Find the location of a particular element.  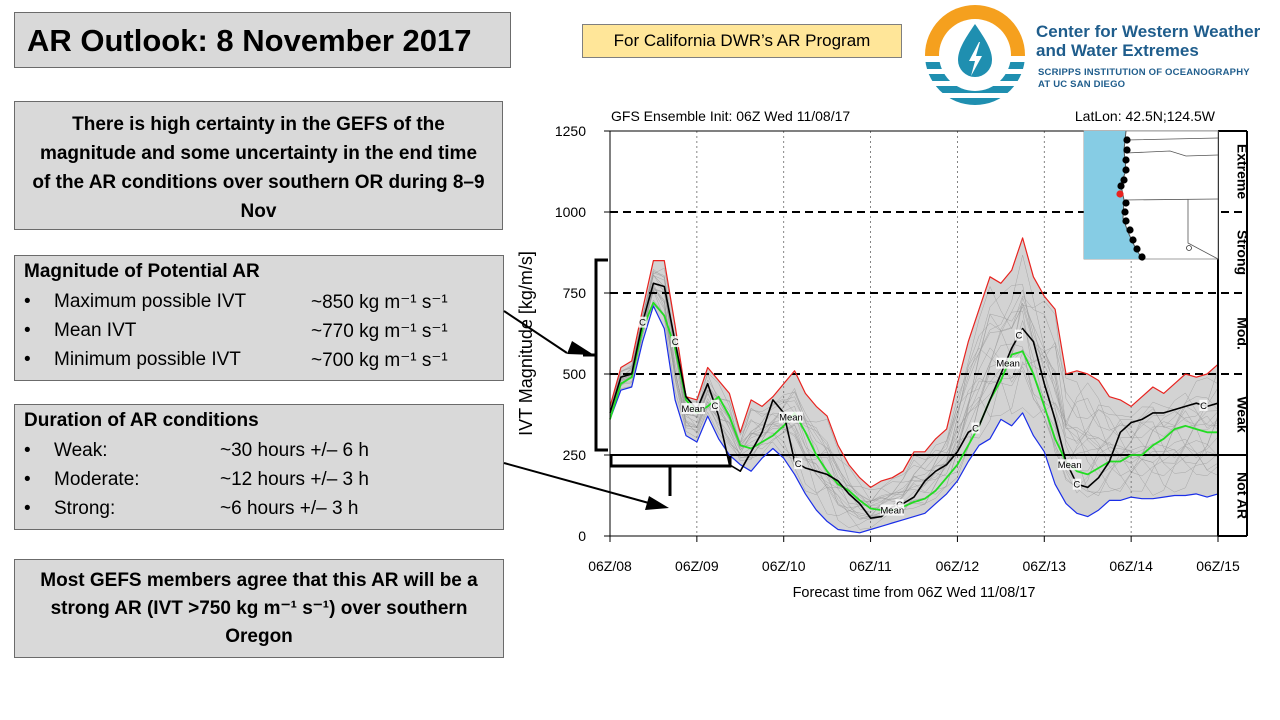

page-title: AR Outlook: 8 November 2017 is located at coordinates (249, 40).